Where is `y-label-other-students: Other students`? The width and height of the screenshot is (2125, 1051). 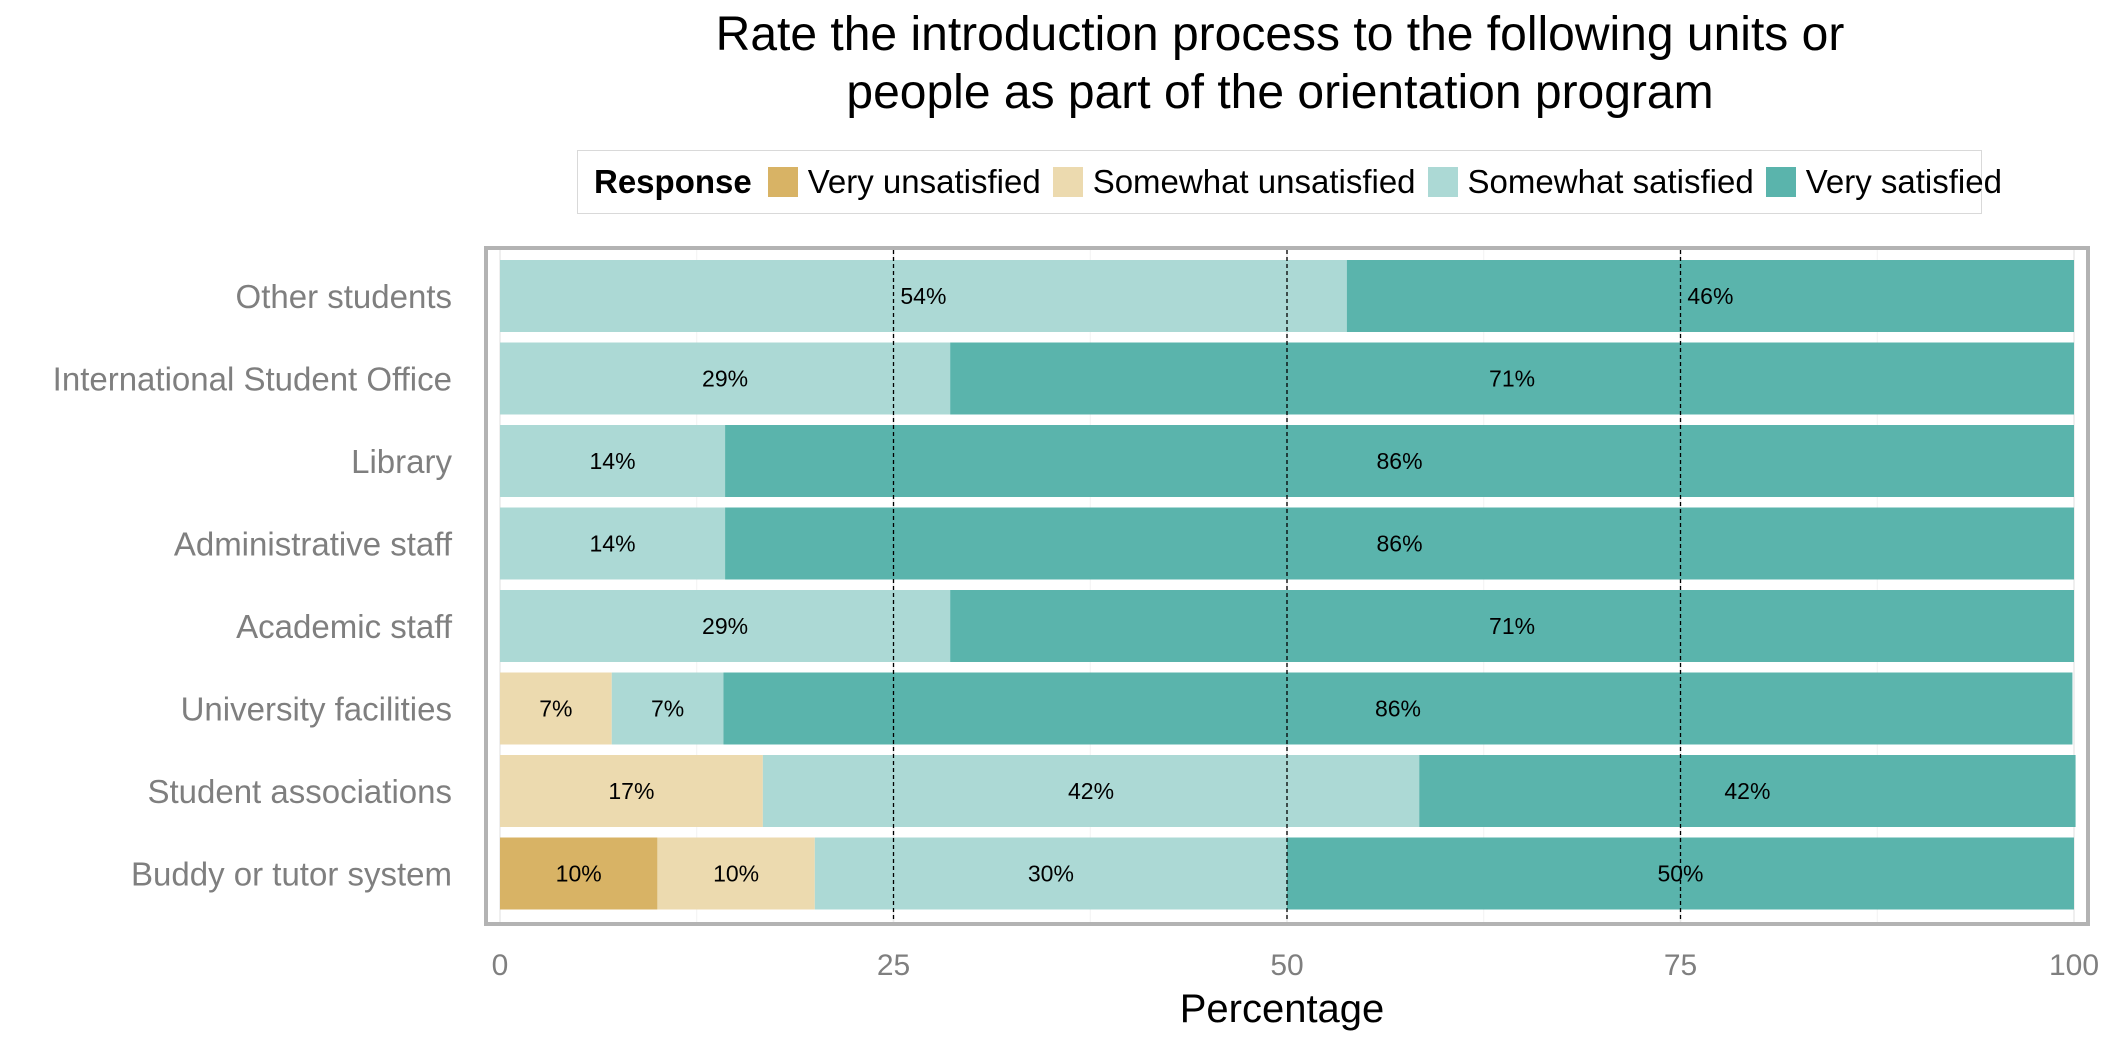 y-label-other-students: Other students is located at coordinates (344, 296).